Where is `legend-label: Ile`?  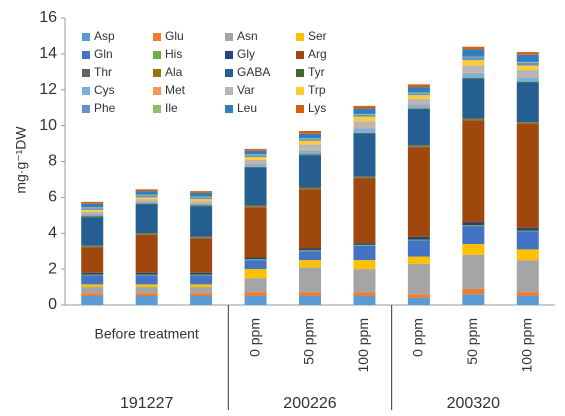 legend-label: Ile is located at coordinates (171, 108).